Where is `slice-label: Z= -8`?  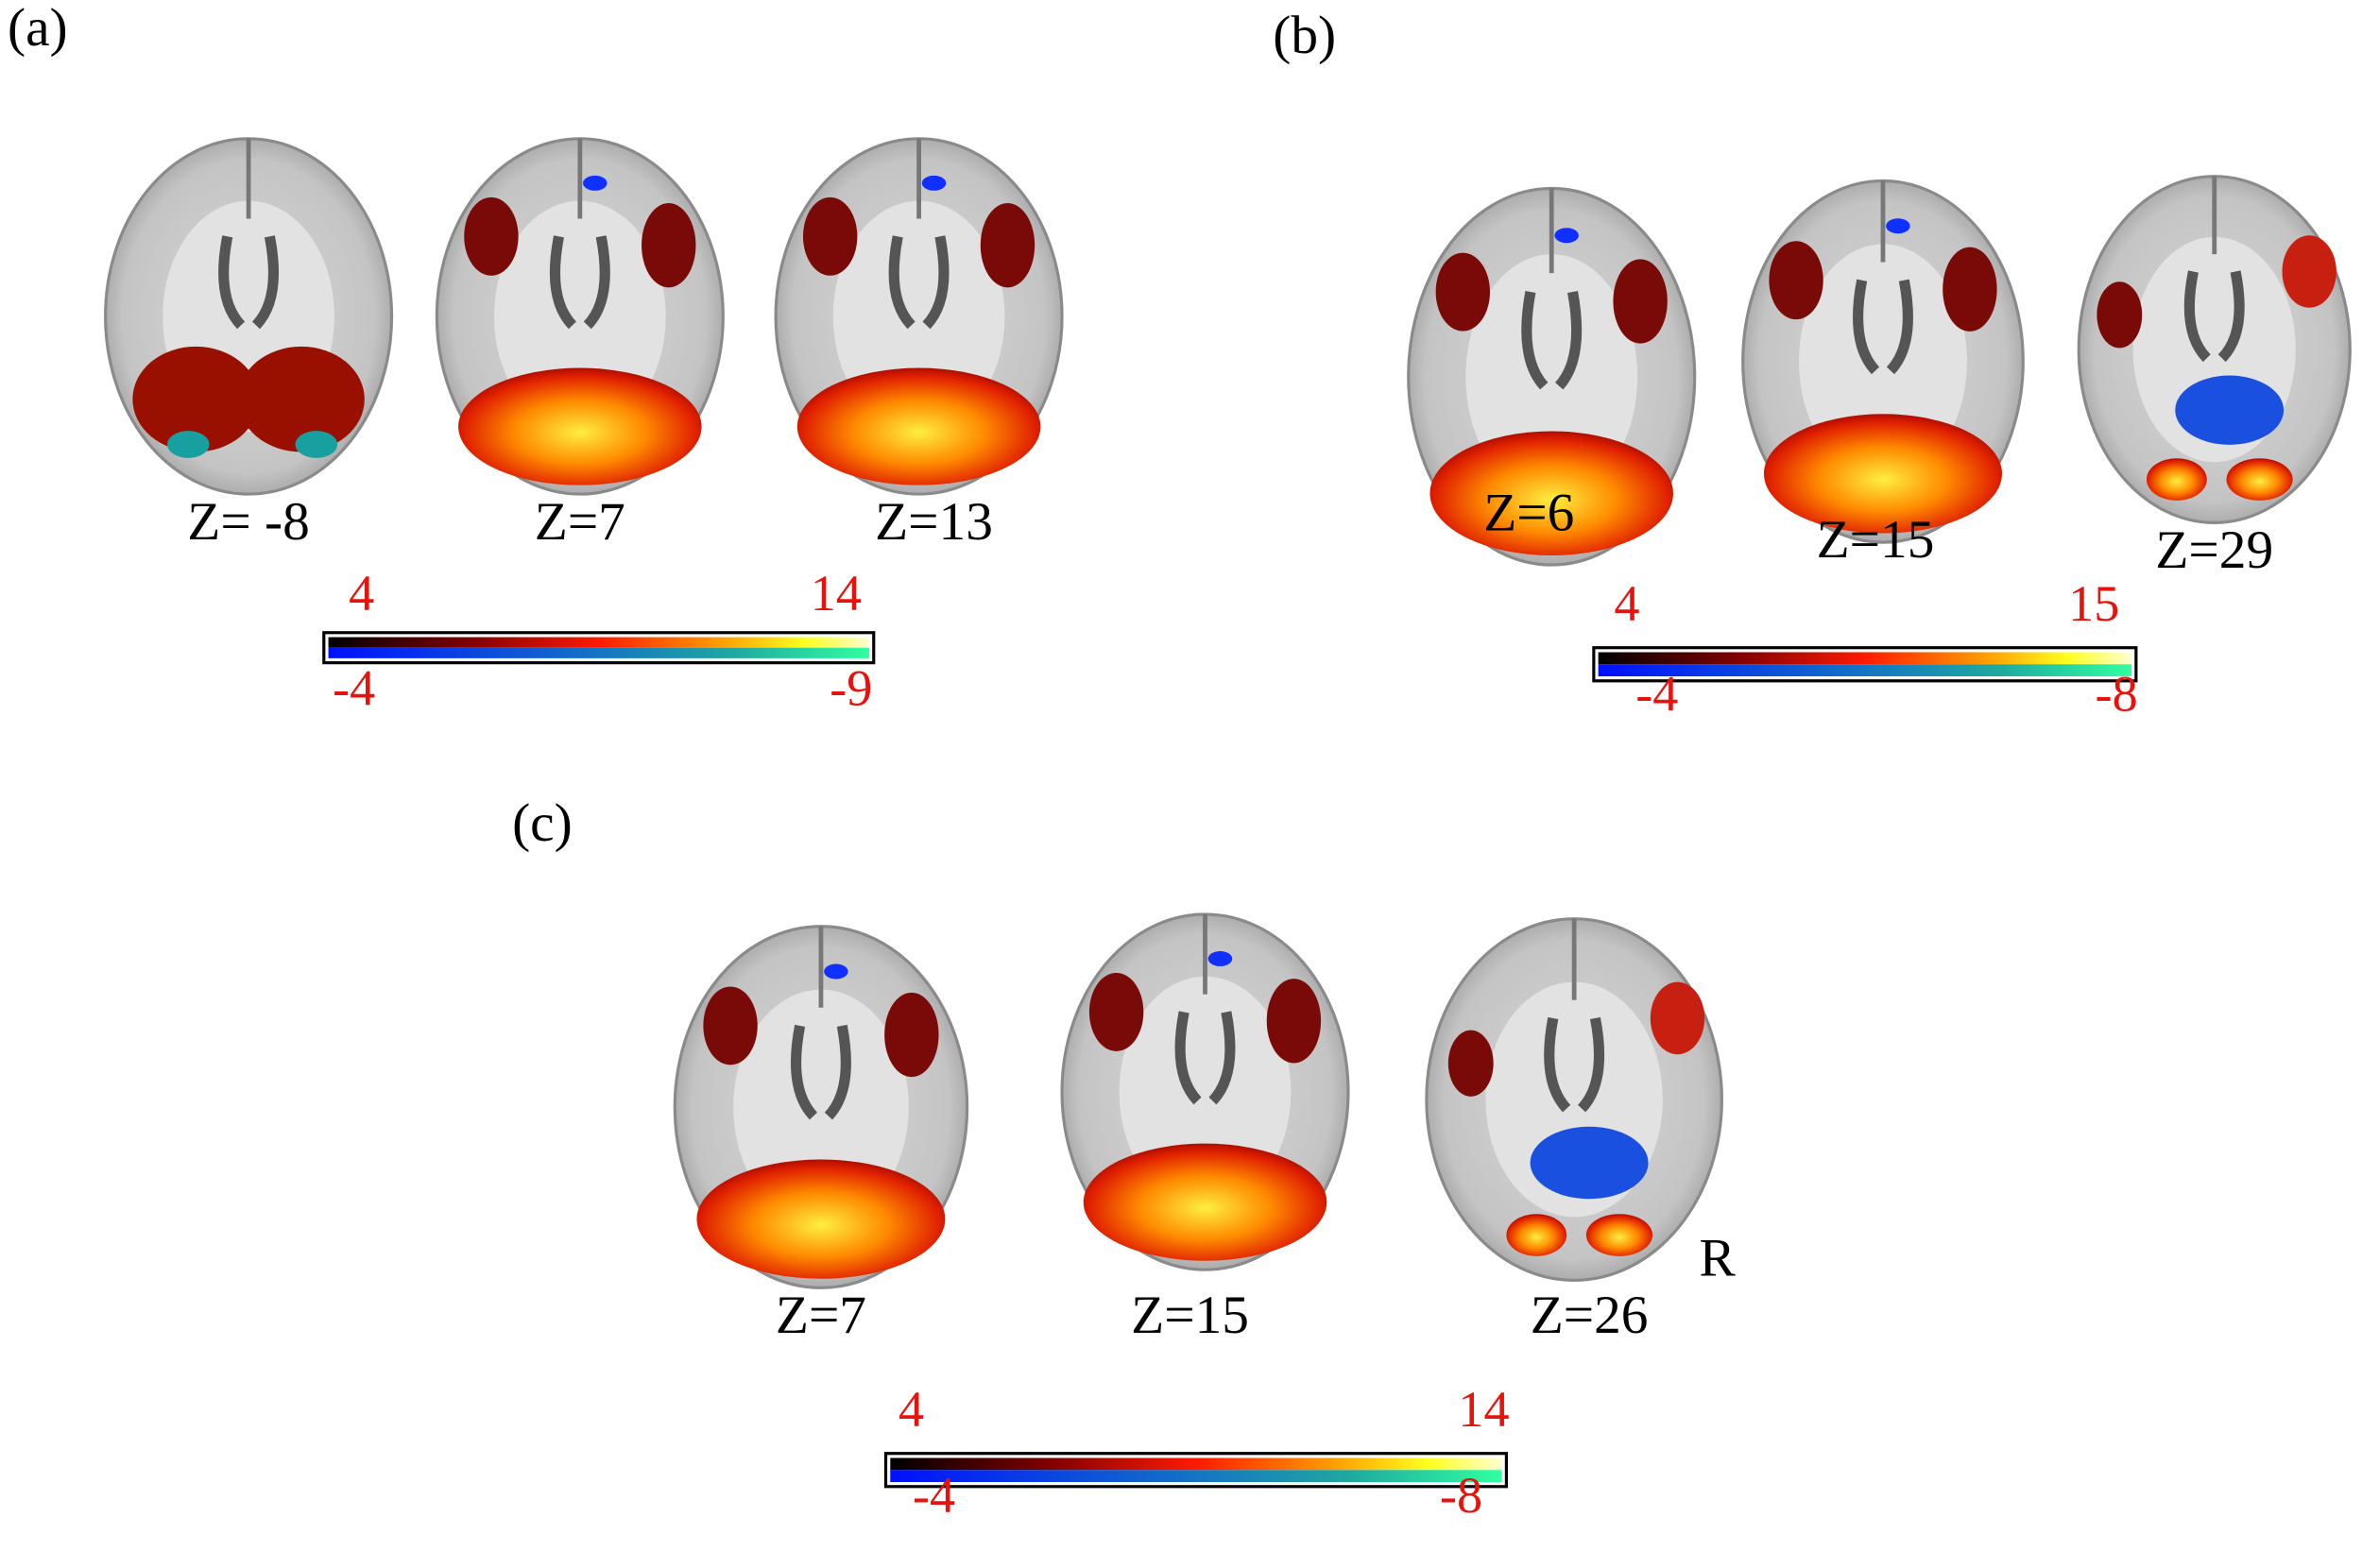
slice-label: Z= -8 is located at coordinates (249, 522).